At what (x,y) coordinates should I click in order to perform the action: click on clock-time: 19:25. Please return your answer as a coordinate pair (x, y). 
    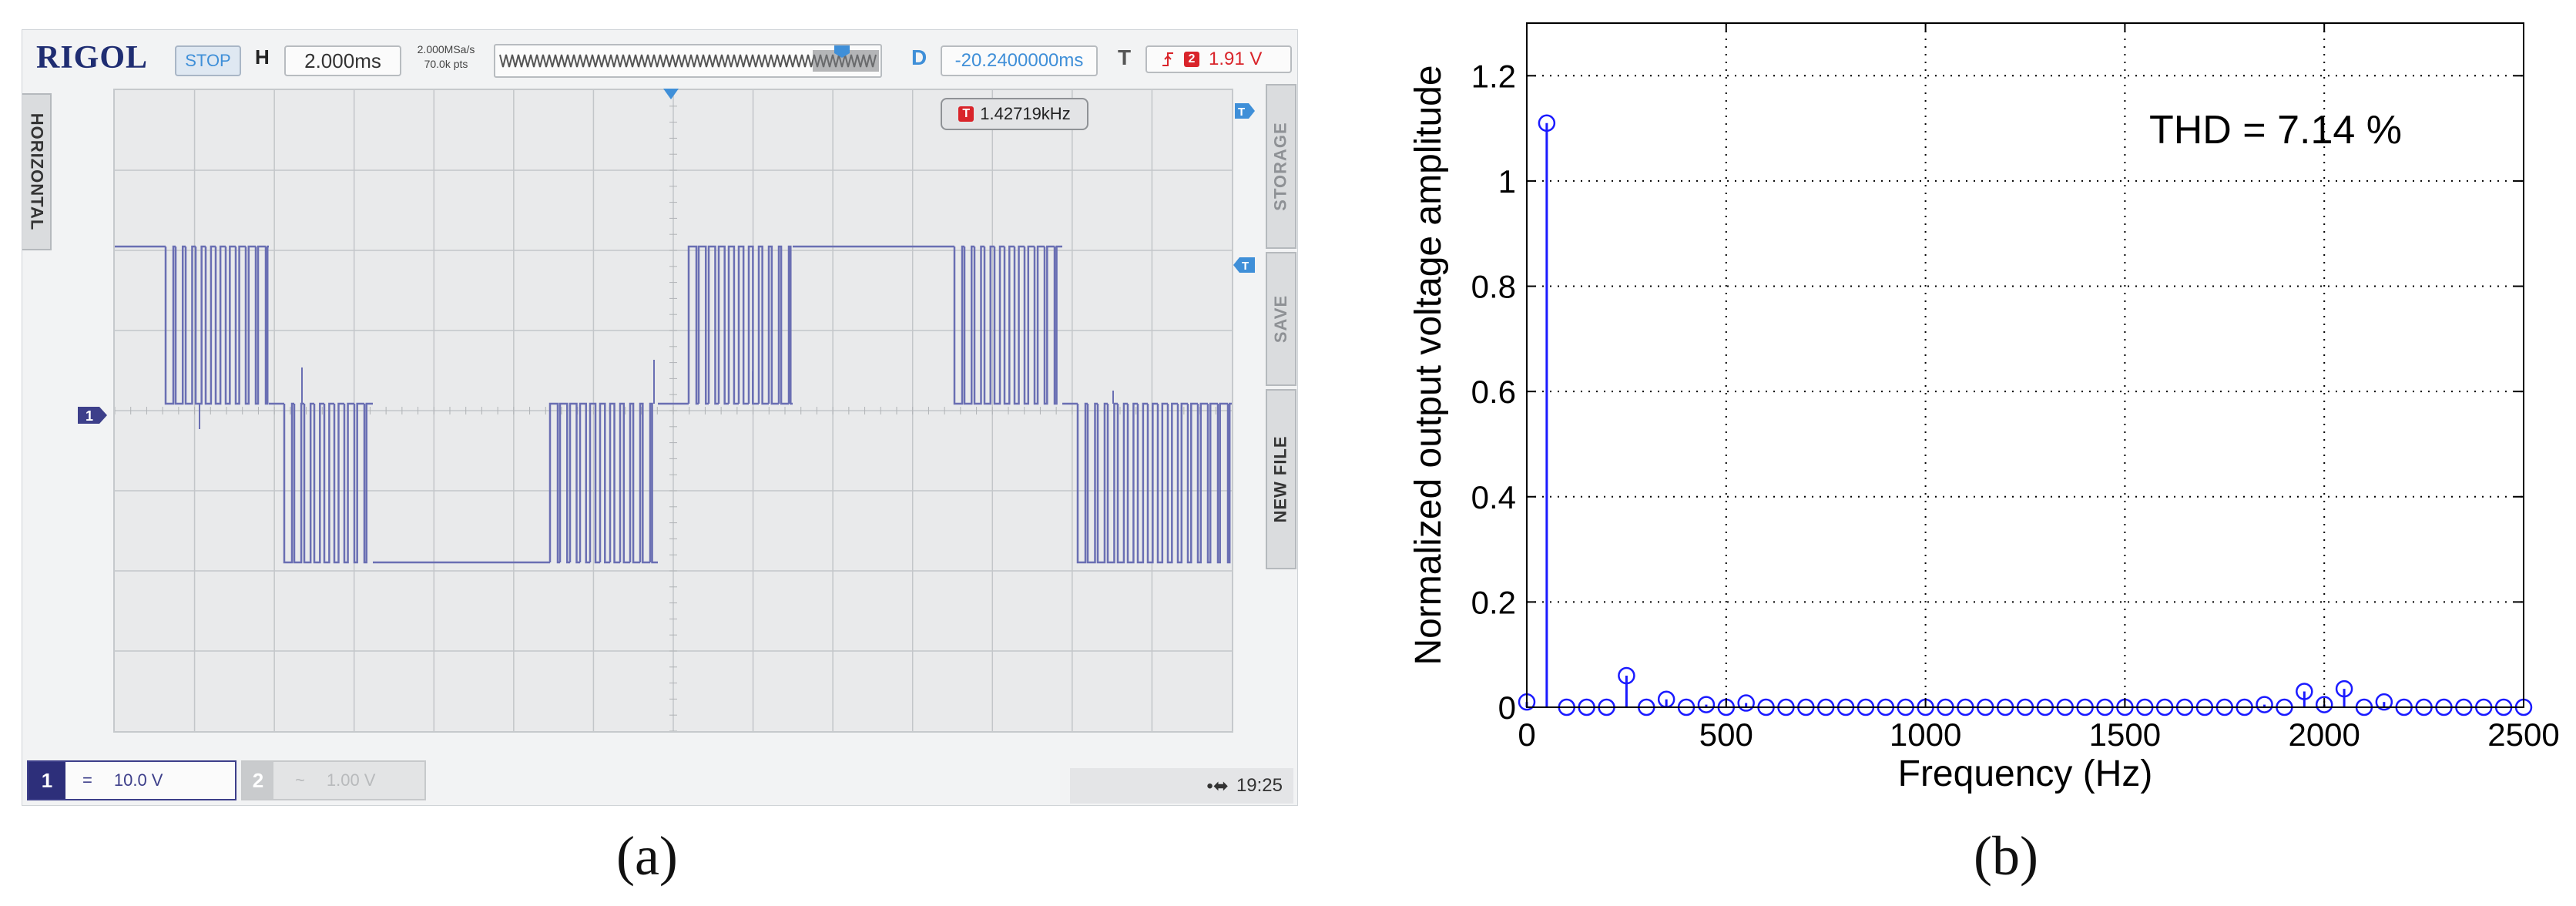
    Looking at the image, I should click on (1259, 785).